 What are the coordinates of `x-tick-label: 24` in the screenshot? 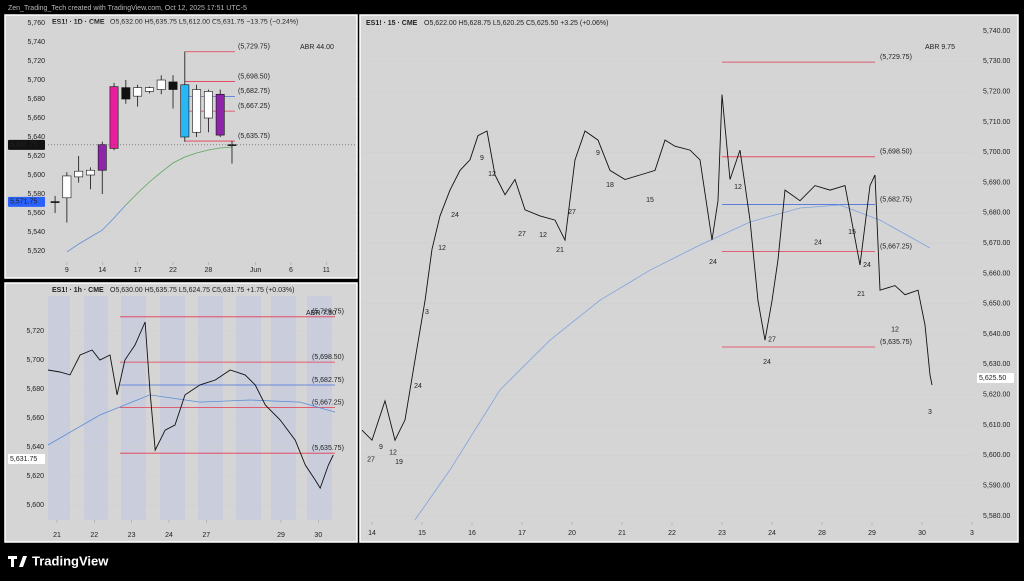 It's located at (169, 535).